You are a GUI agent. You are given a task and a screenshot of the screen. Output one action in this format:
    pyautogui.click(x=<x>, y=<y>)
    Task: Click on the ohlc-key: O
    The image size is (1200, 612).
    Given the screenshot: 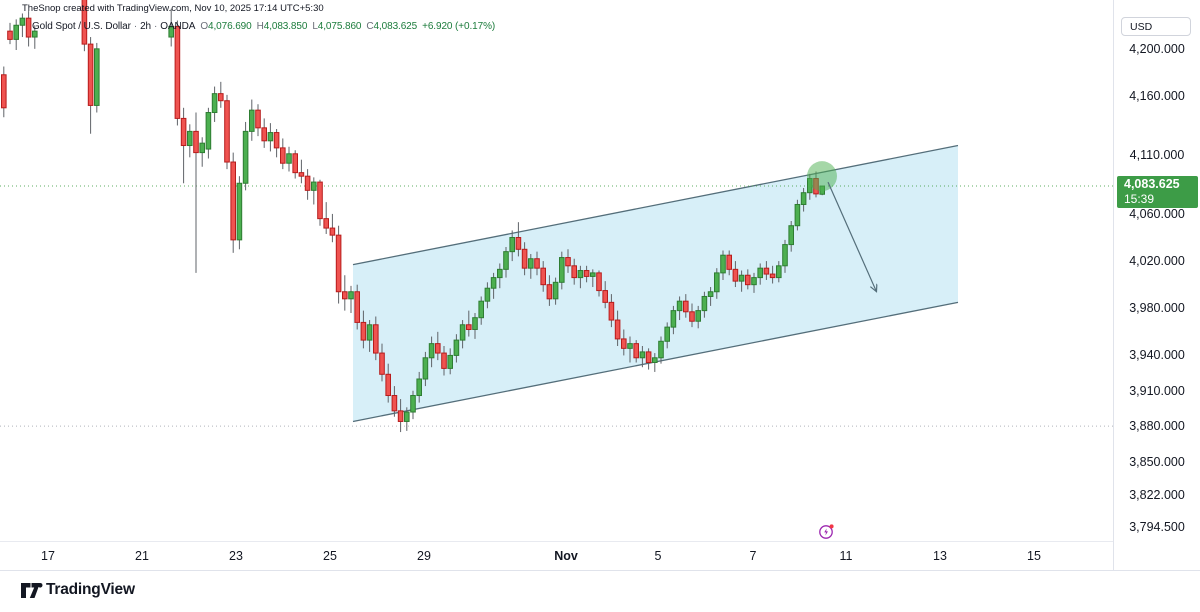 What is the action you would take?
    pyautogui.click(x=204, y=26)
    